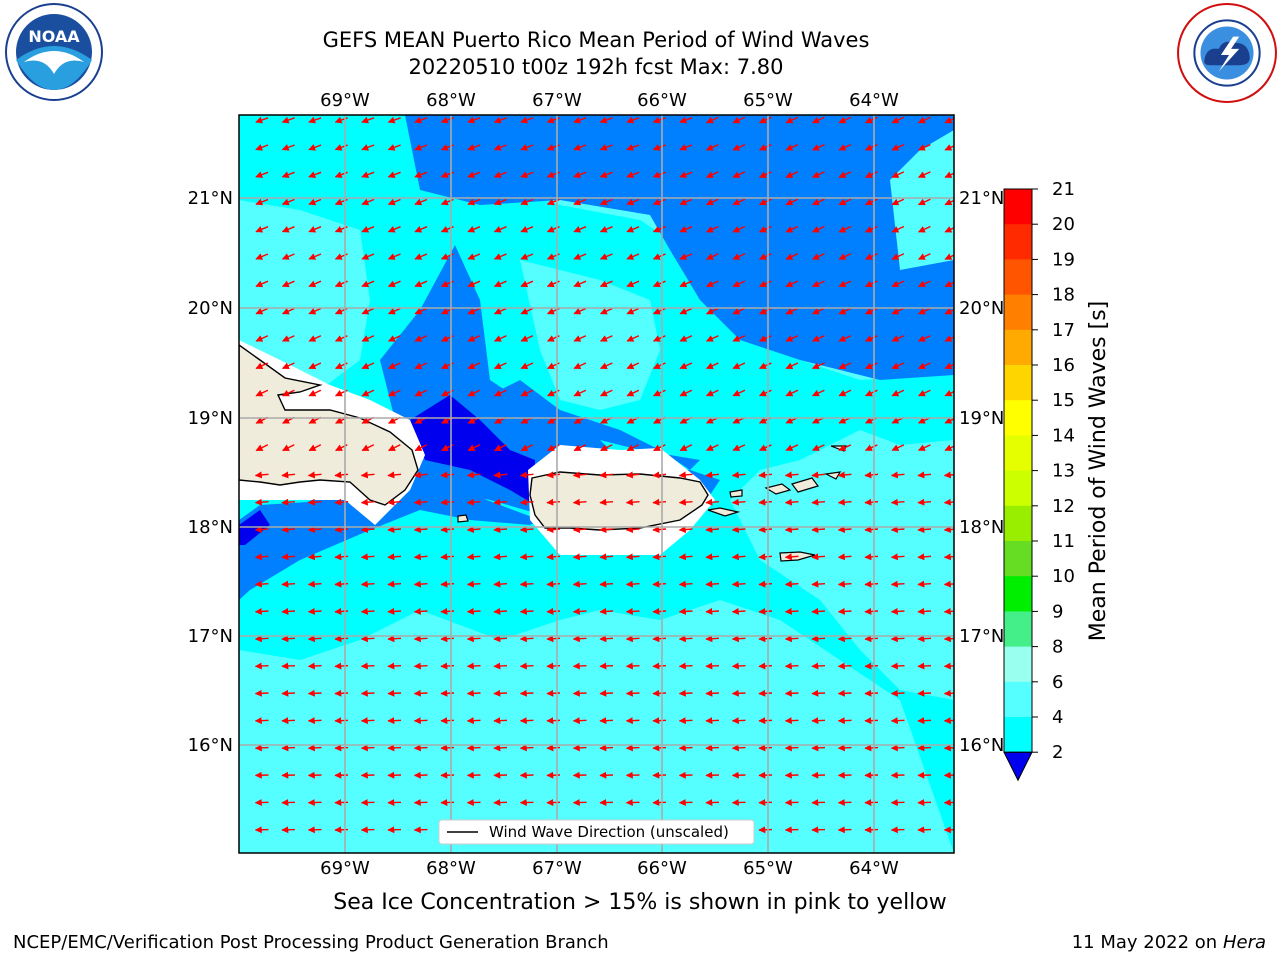  I want to click on colorbar-tick-label: 8, so click(1057, 647).